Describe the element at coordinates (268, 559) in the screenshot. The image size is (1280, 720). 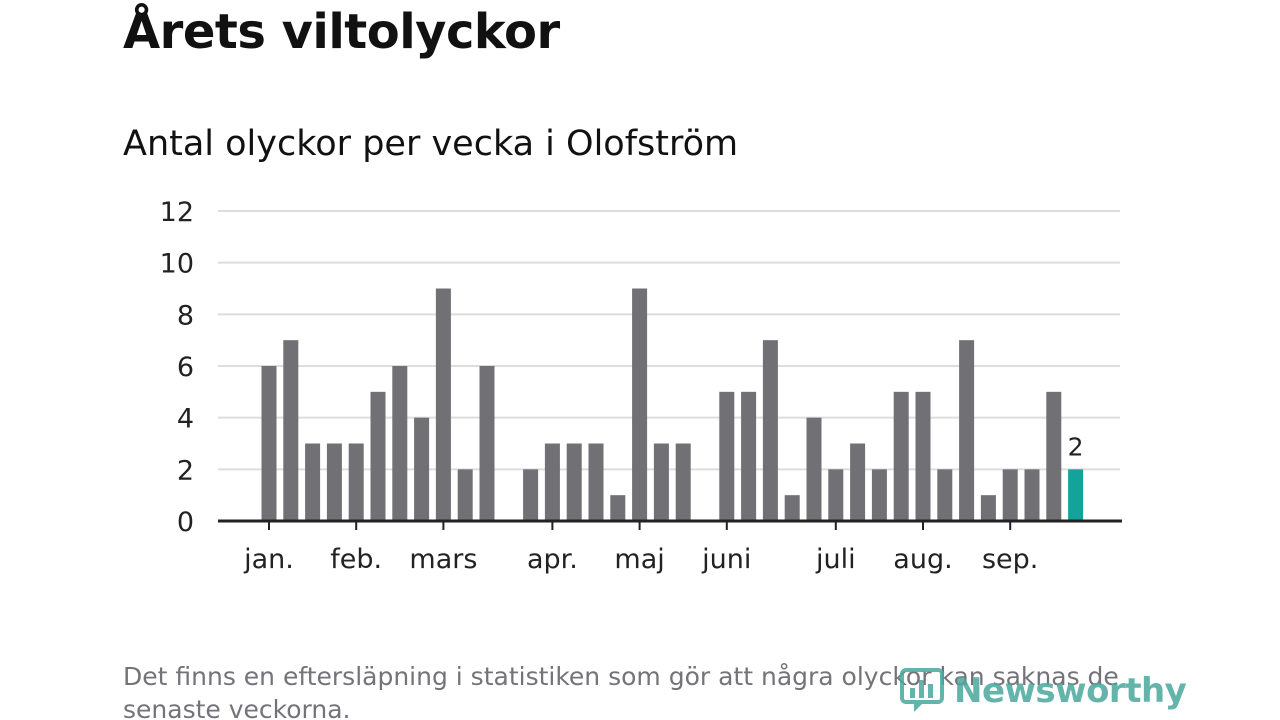
I see `x-tick-label: jan.` at that location.